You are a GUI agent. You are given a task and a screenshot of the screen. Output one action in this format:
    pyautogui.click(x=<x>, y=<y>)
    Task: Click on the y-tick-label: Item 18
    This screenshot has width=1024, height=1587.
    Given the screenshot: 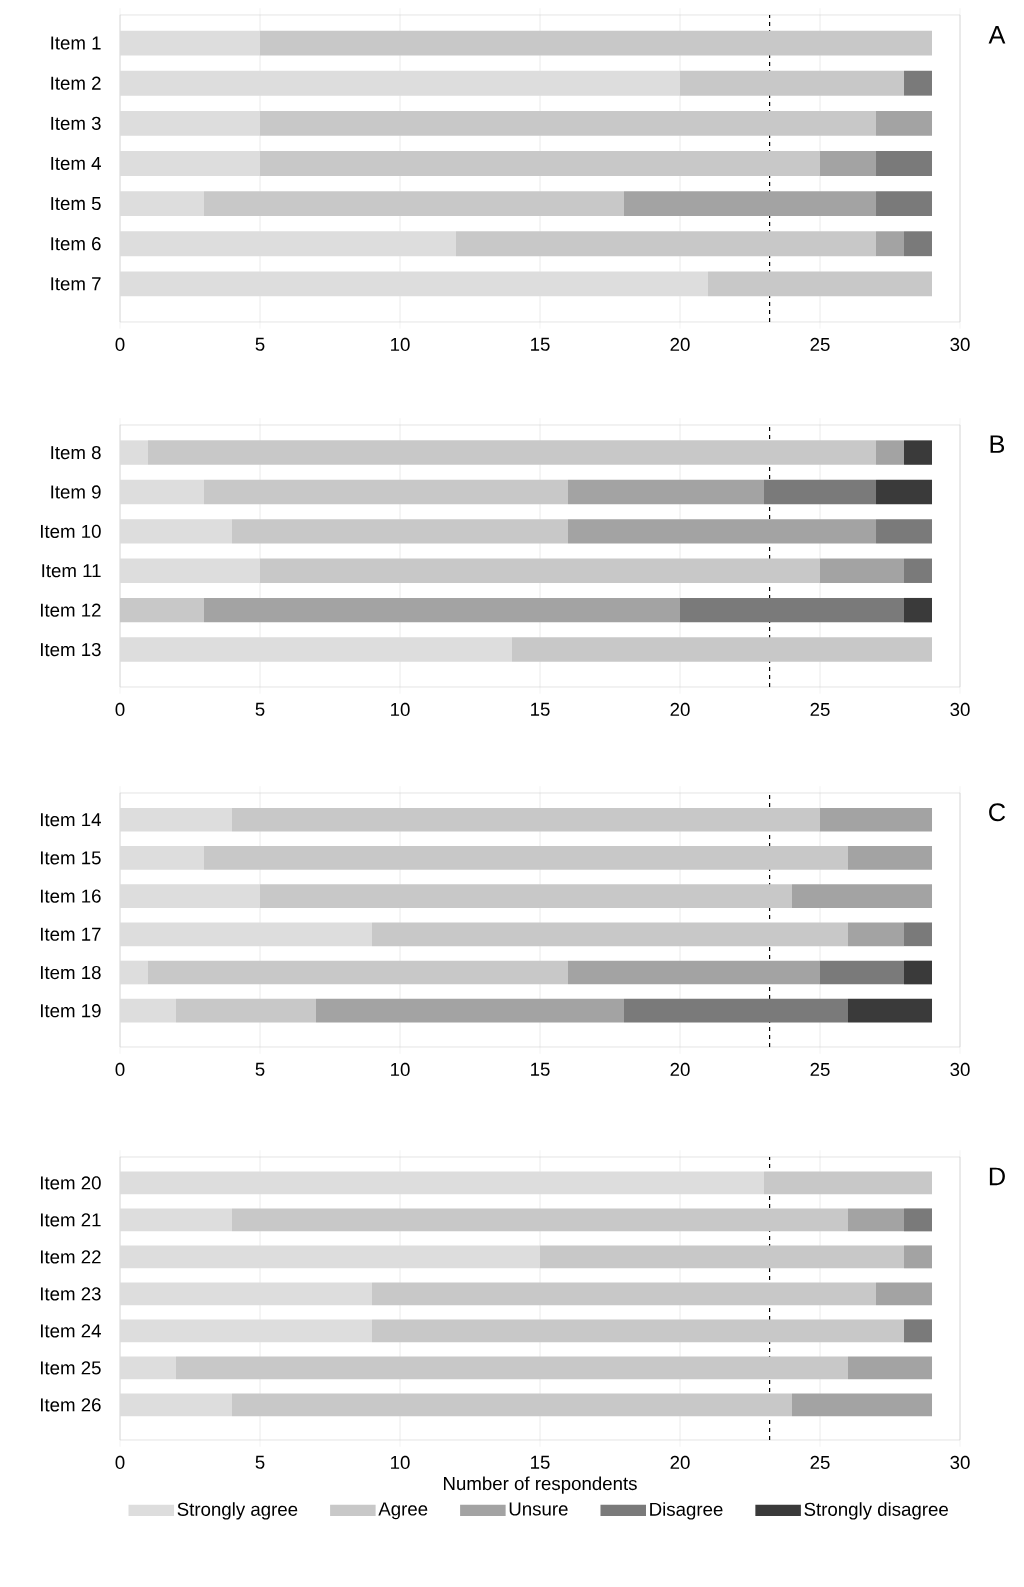 What is the action you would take?
    pyautogui.click(x=70, y=972)
    